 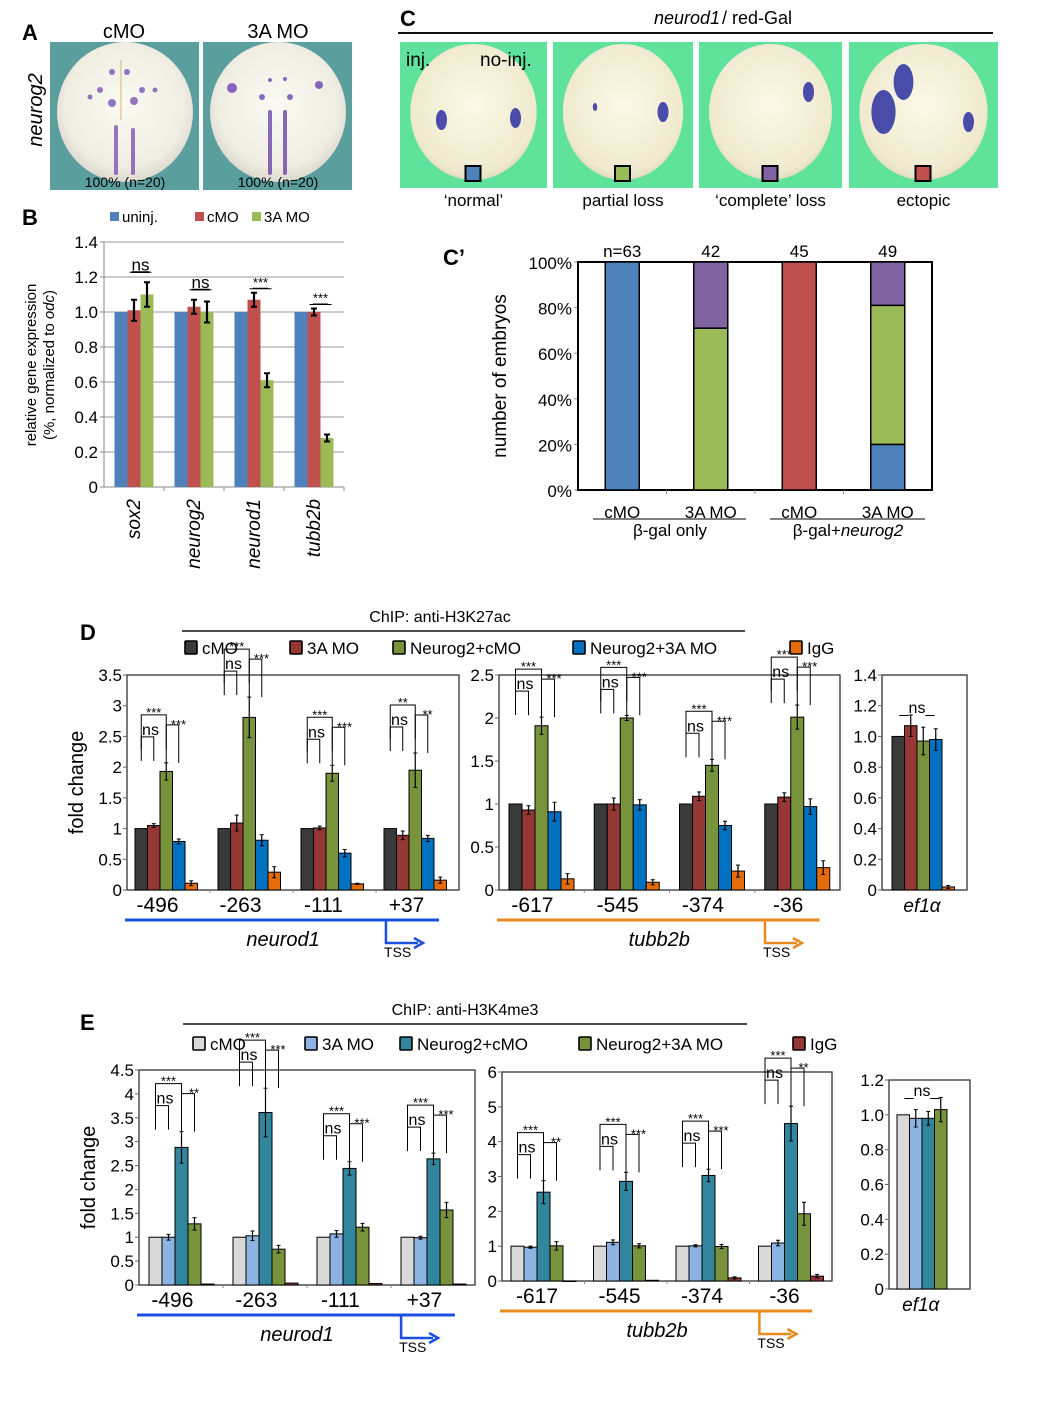 What do you see at coordinates (425, 1300) in the screenshot?
I see `x-tick-label: +37` at bounding box center [425, 1300].